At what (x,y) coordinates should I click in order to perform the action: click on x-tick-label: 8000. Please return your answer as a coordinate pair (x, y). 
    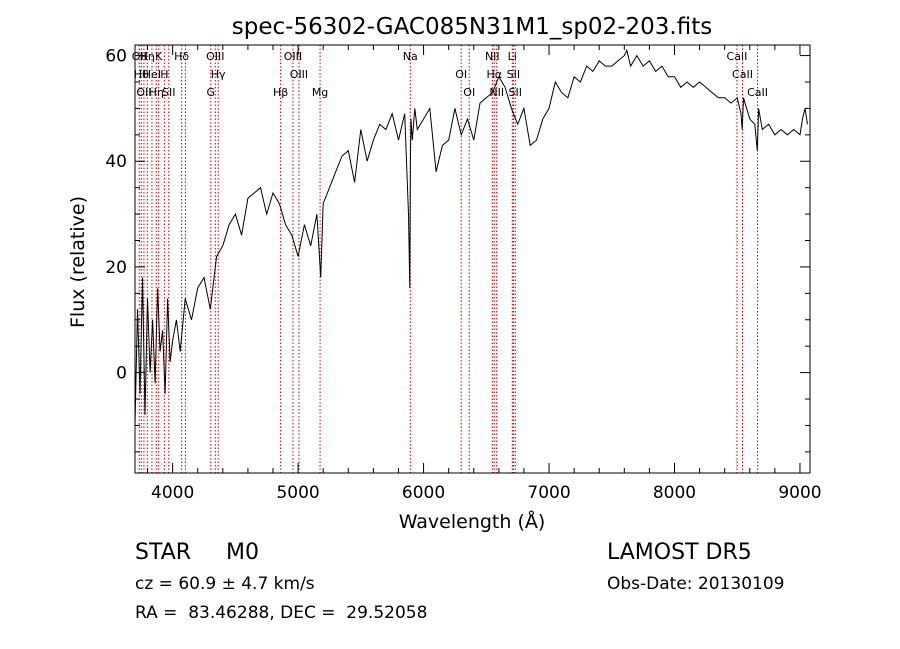
    Looking at the image, I should click on (674, 493).